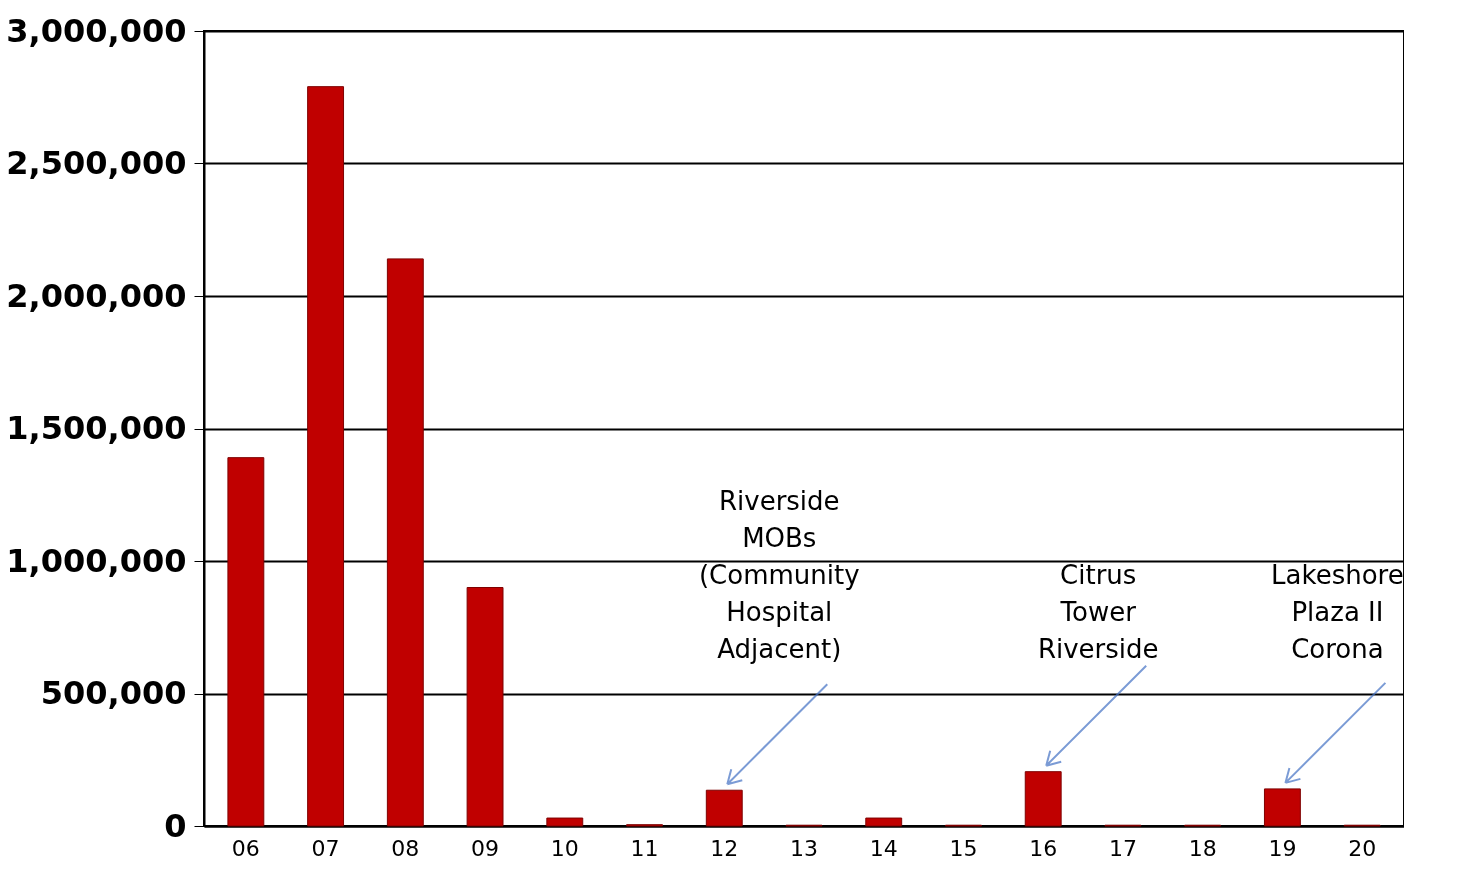 The height and width of the screenshot is (880, 1463). I want to click on y-tick-label: 1,500,000, so click(96, 428).